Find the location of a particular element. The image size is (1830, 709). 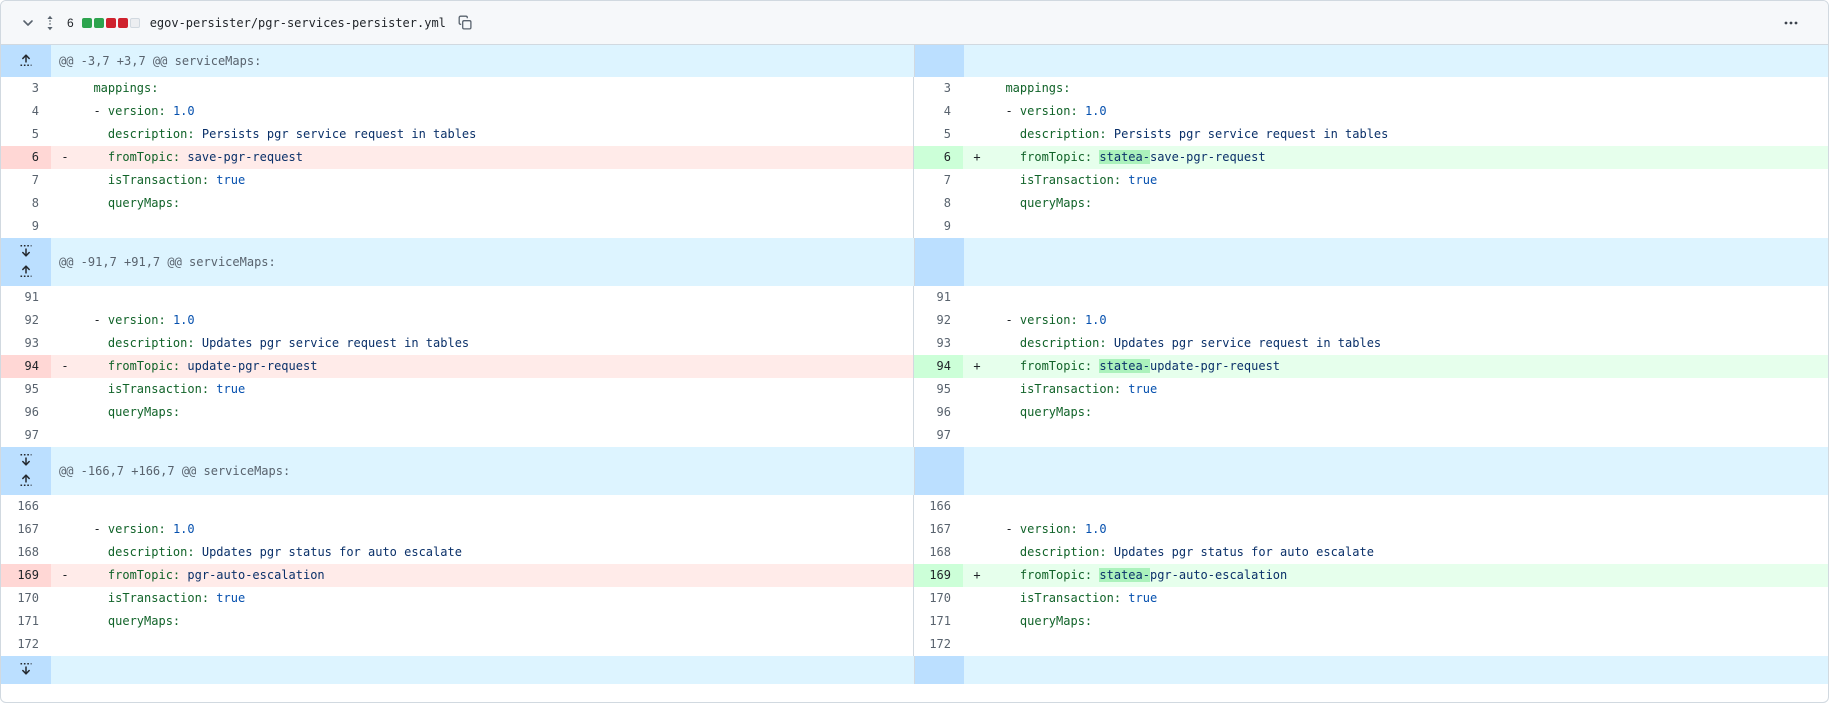

left-line-number: 172 is located at coordinates (28, 644).